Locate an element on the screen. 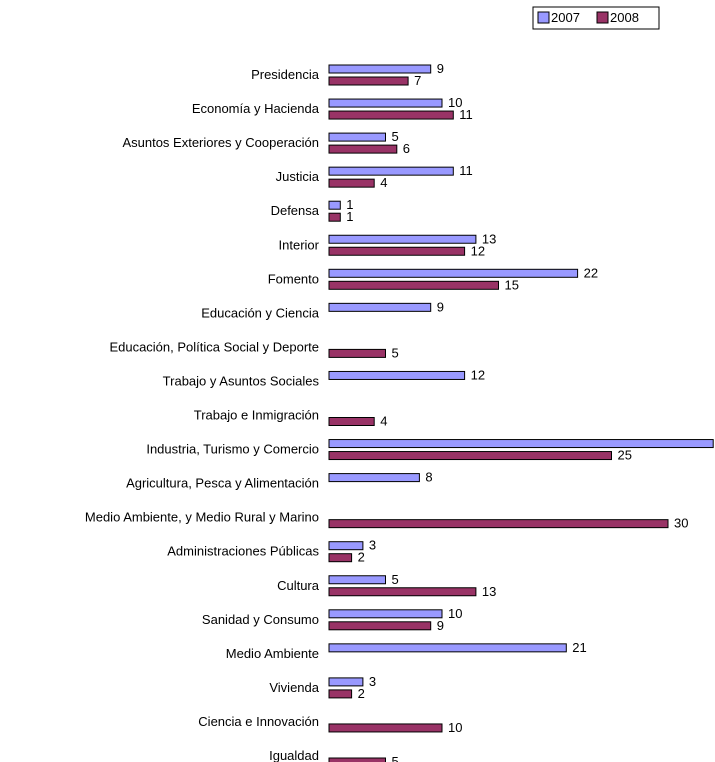 The height and width of the screenshot is (762, 715). bar-2007-medio-ambiente is located at coordinates (447, 648).